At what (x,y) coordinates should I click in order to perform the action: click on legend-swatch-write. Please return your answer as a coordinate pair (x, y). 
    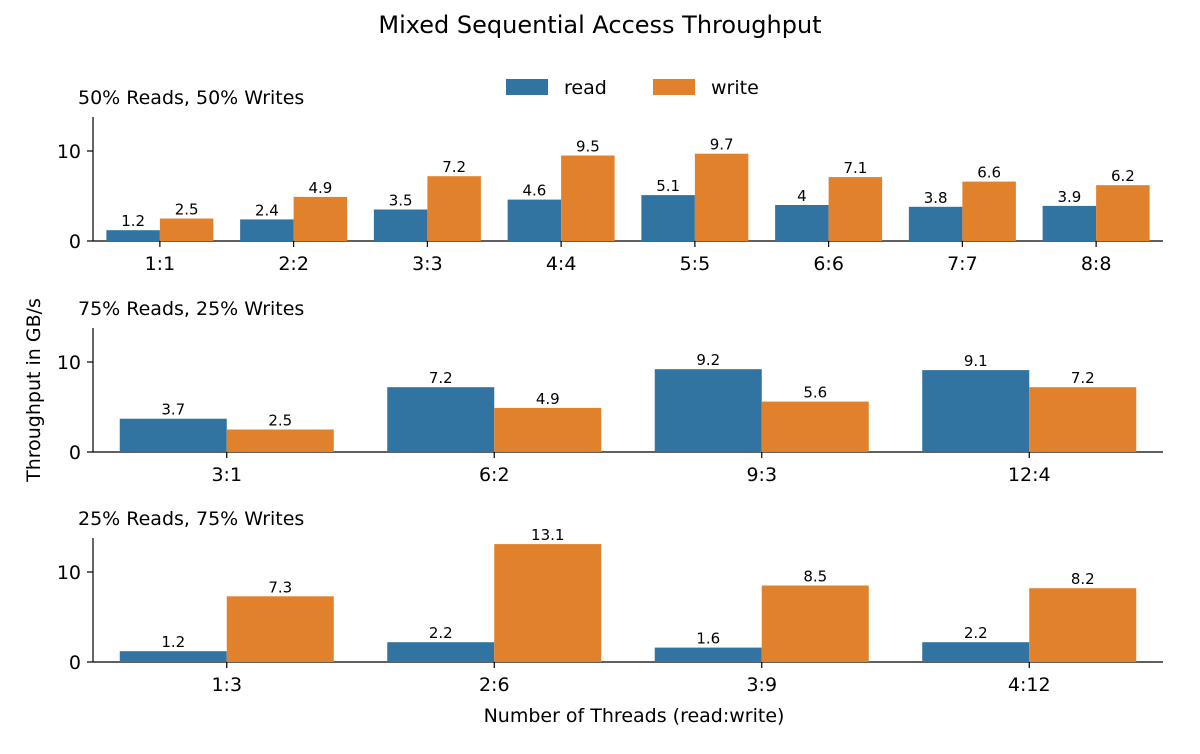
    Looking at the image, I should click on (674, 87).